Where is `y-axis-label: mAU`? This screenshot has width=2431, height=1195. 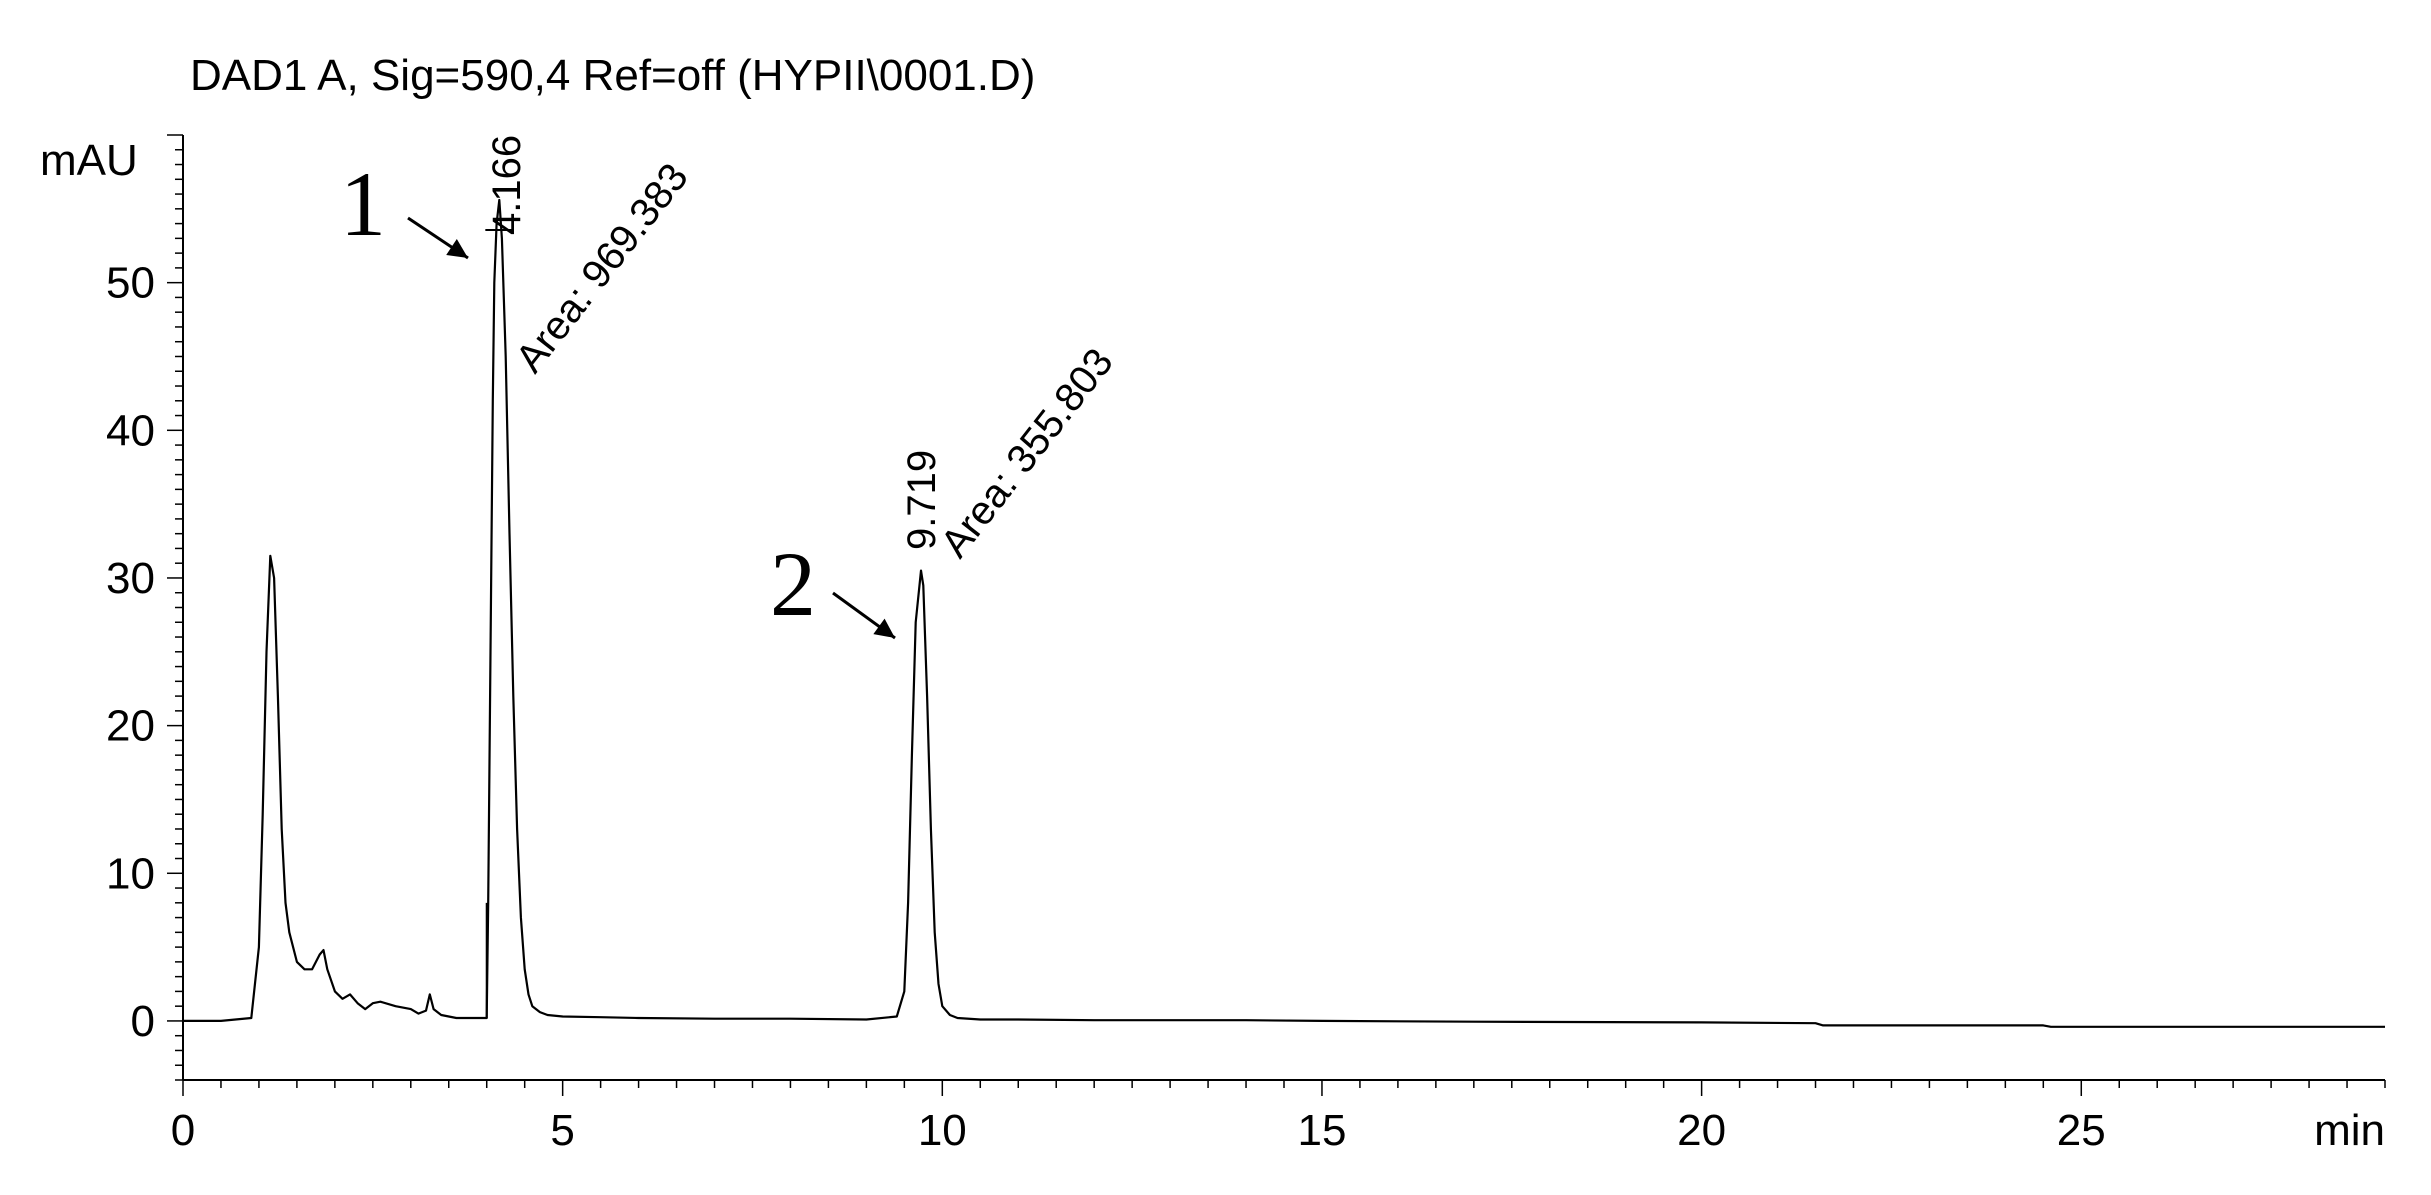
y-axis-label: mAU is located at coordinates (89, 160).